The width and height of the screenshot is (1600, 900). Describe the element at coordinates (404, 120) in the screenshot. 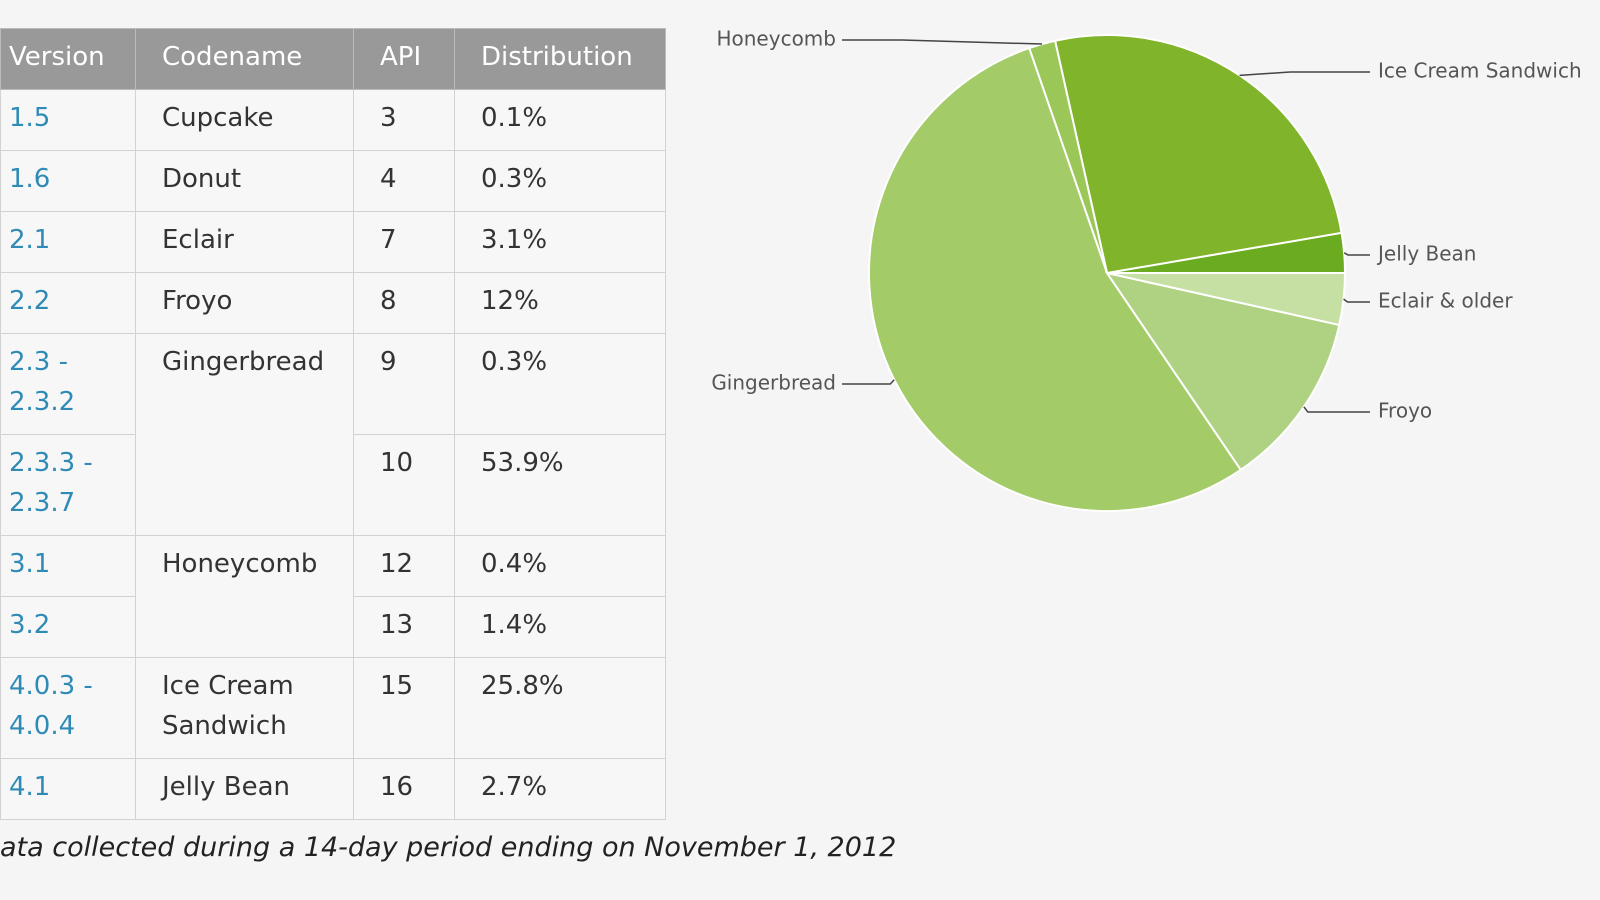

I see `api-cell: 3` at that location.